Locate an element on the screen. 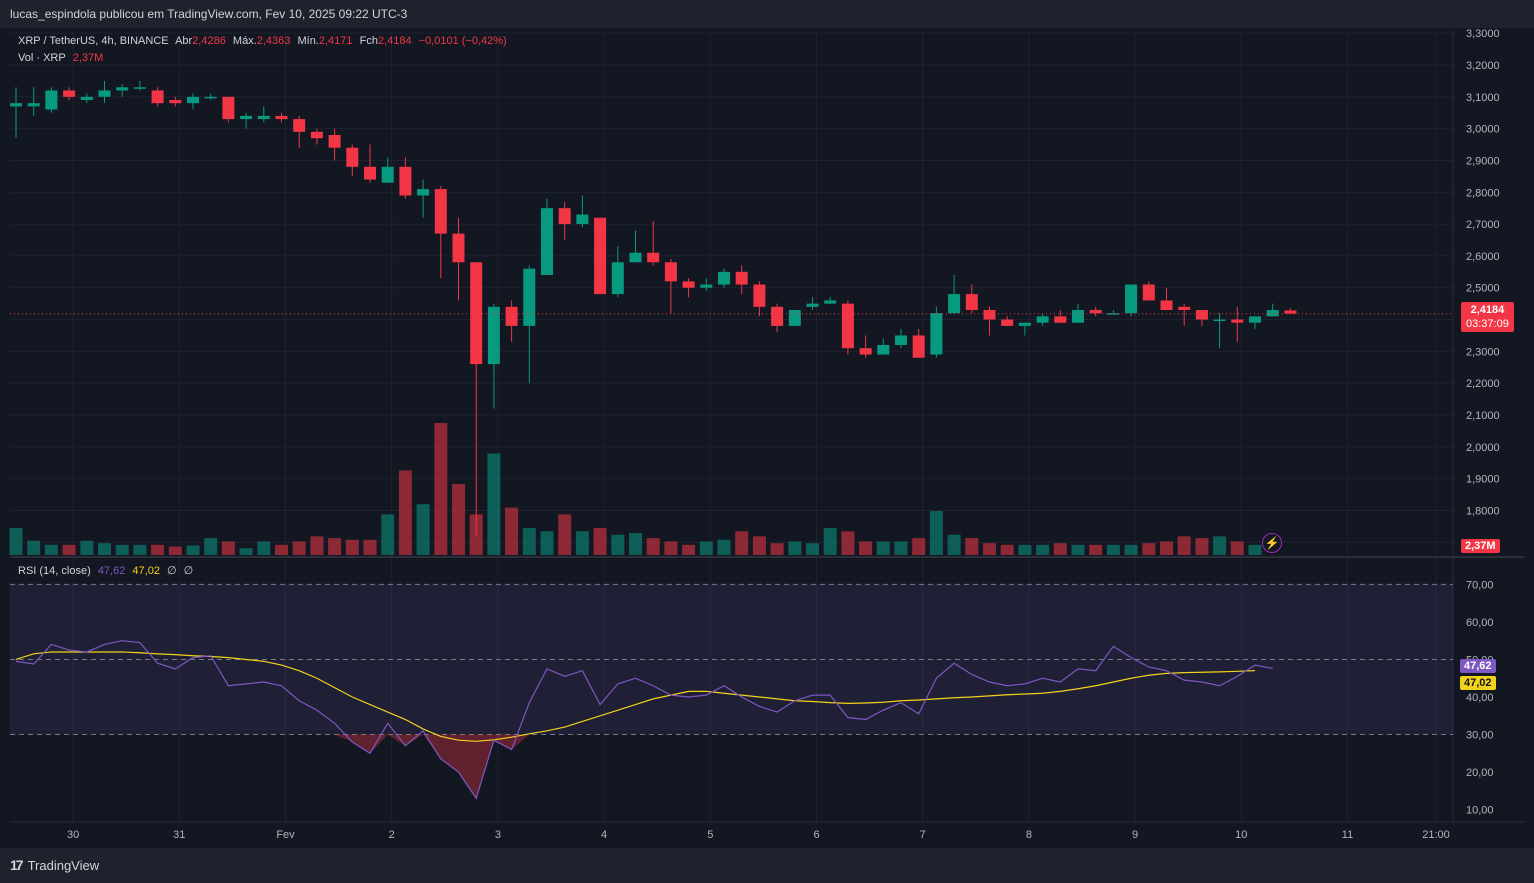 This screenshot has width=1534, height=883. price-axis-label: 2,9000 is located at coordinates (1483, 161).